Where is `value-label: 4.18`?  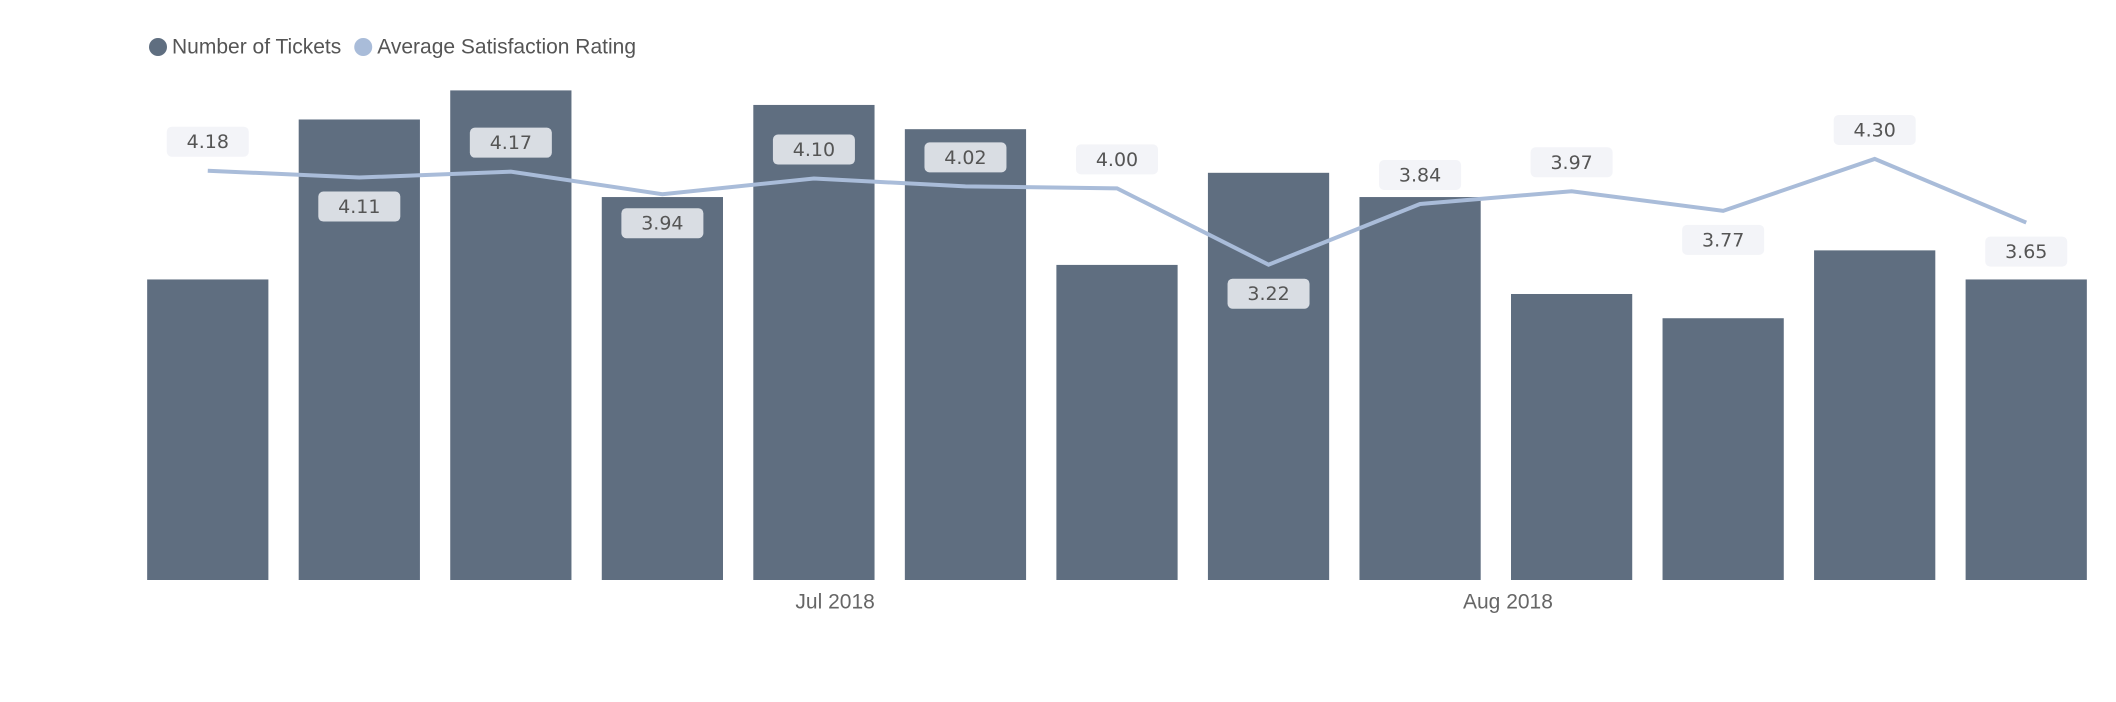
value-label: 4.18 is located at coordinates (208, 142).